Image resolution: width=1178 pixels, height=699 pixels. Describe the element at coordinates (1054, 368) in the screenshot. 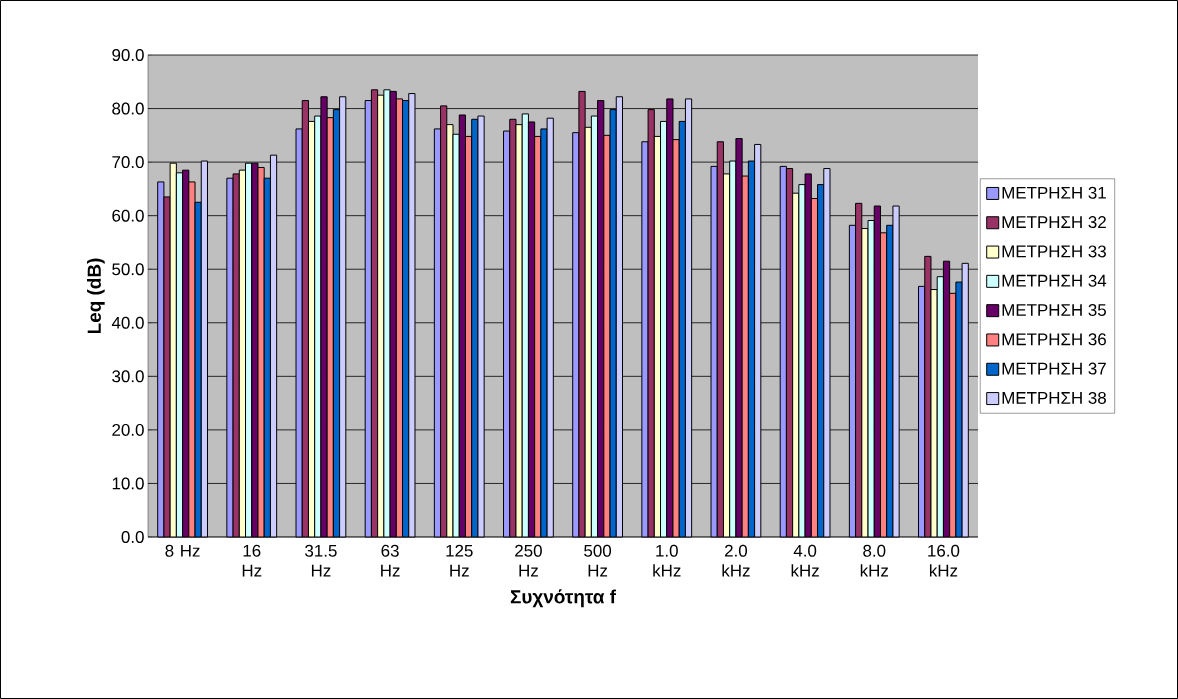

I see `legend-label: ΜΕΤΡΗΣΗ 37` at that location.